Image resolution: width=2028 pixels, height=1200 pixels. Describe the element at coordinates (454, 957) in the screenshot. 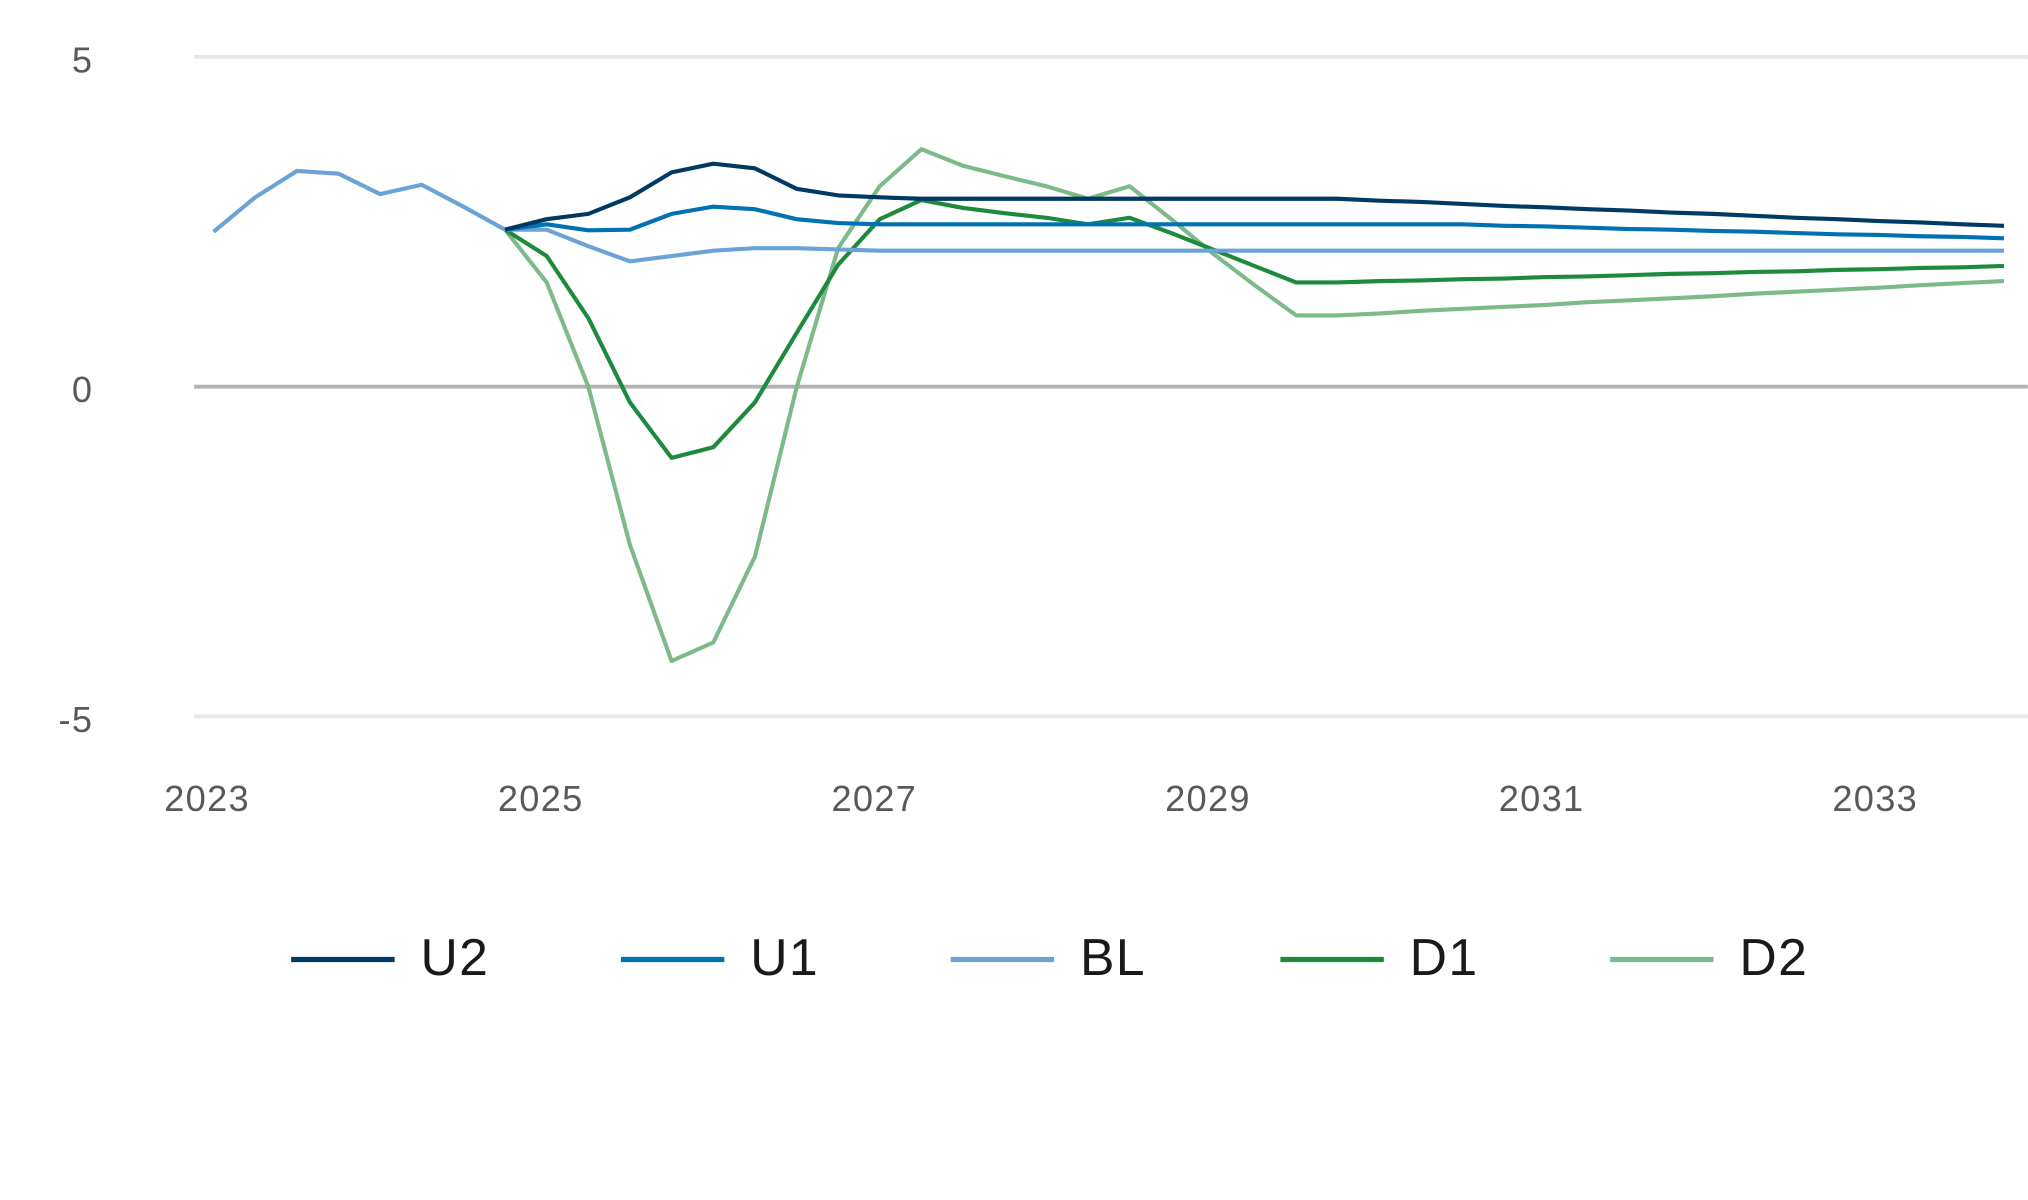

I see `legend-label: U2` at that location.